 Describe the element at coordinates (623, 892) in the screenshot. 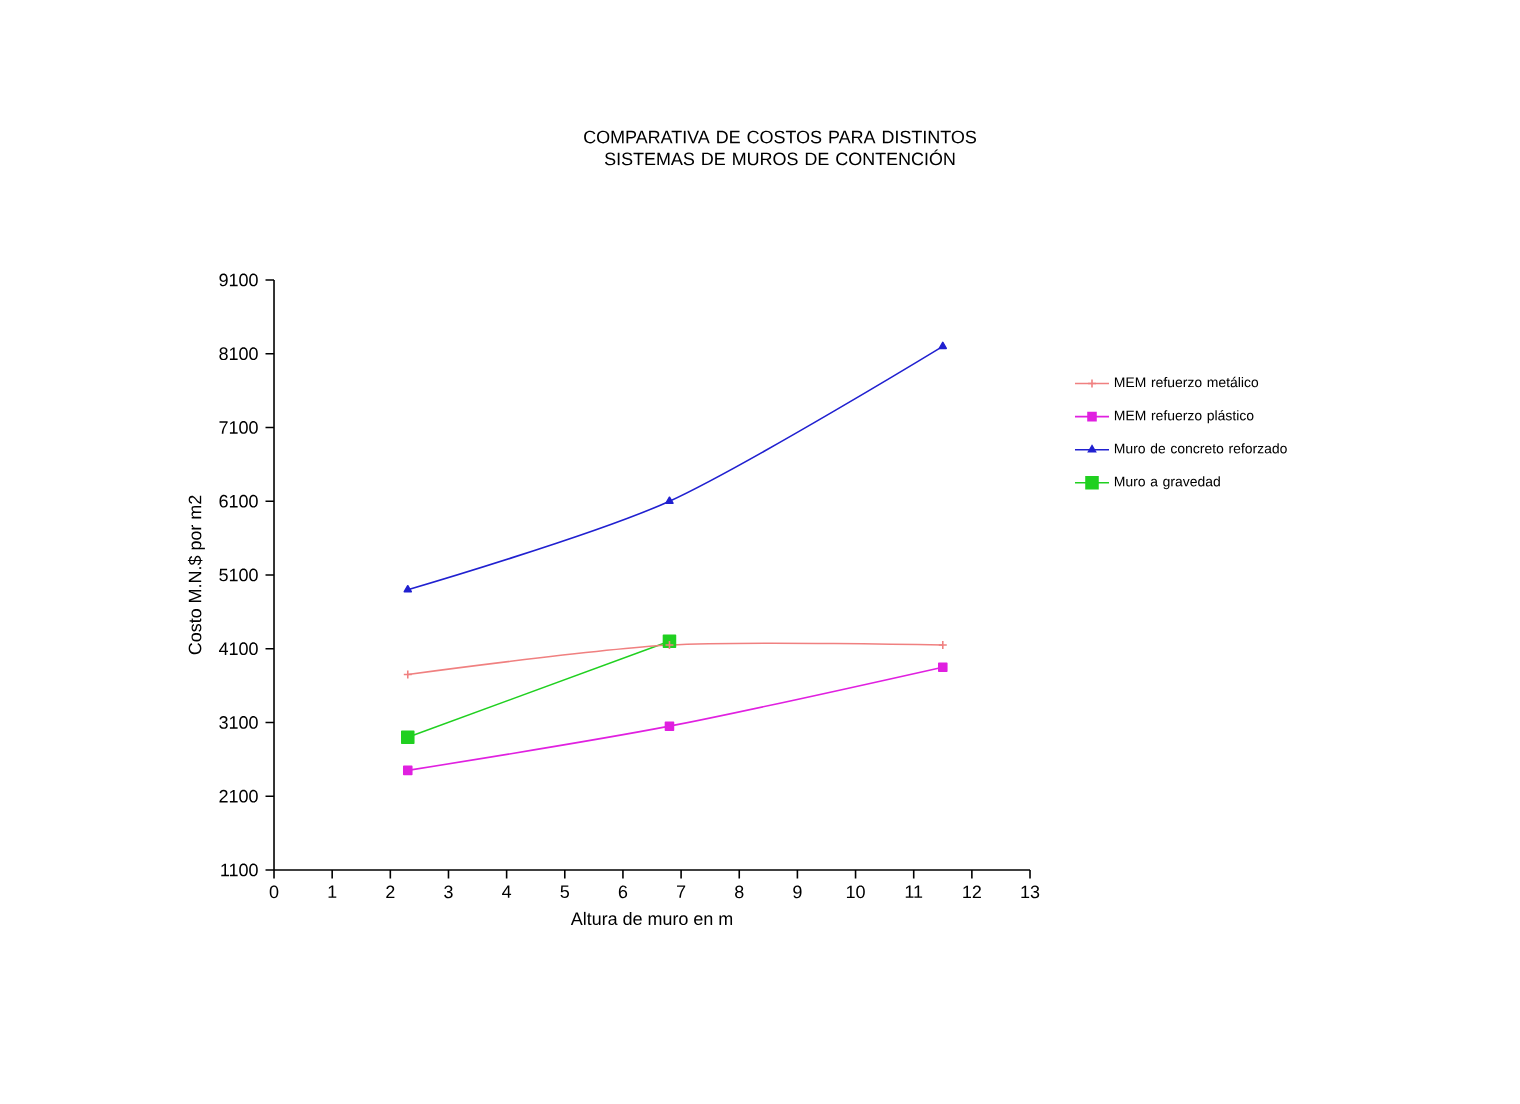

I see `x-tick-label: 6` at that location.